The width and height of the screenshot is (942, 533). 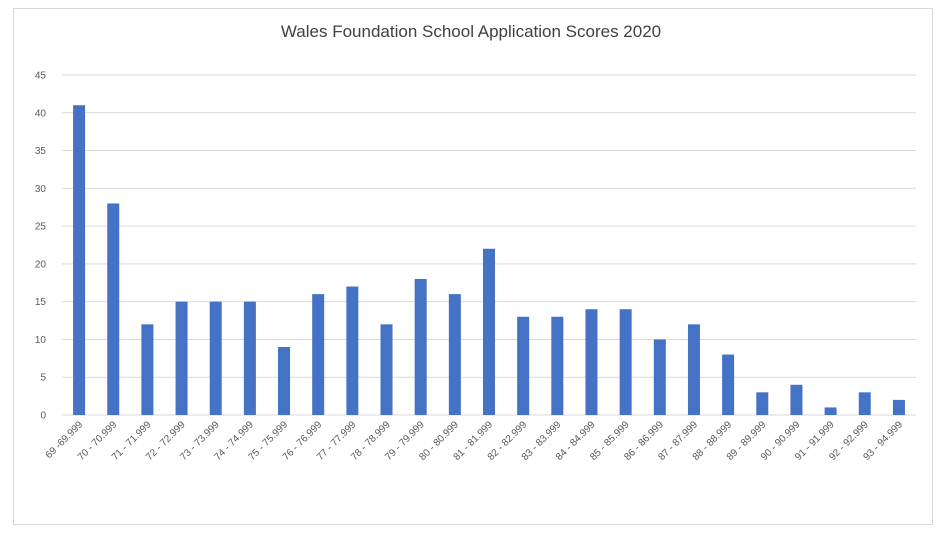 I want to click on y-tick-label: 35, so click(x=41, y=151).